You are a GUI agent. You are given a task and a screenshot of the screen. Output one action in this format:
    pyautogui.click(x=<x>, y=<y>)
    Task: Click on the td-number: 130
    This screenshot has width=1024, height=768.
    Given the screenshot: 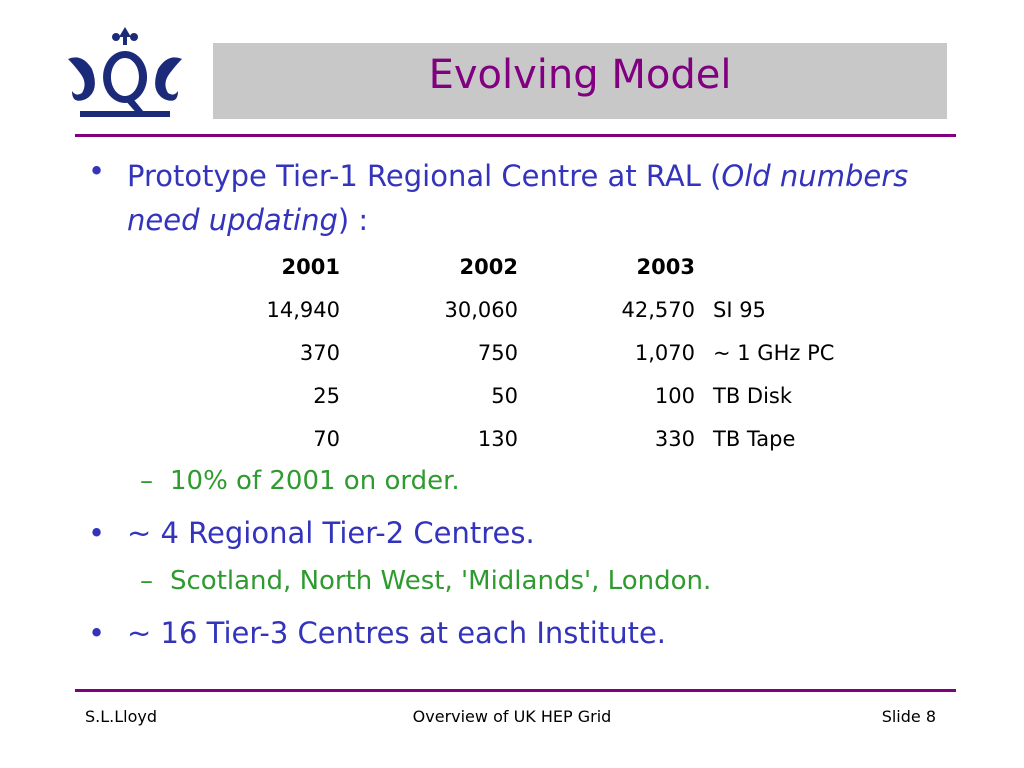 What is the action you would take?
    pyautogui.click(x=497, y=439)
    